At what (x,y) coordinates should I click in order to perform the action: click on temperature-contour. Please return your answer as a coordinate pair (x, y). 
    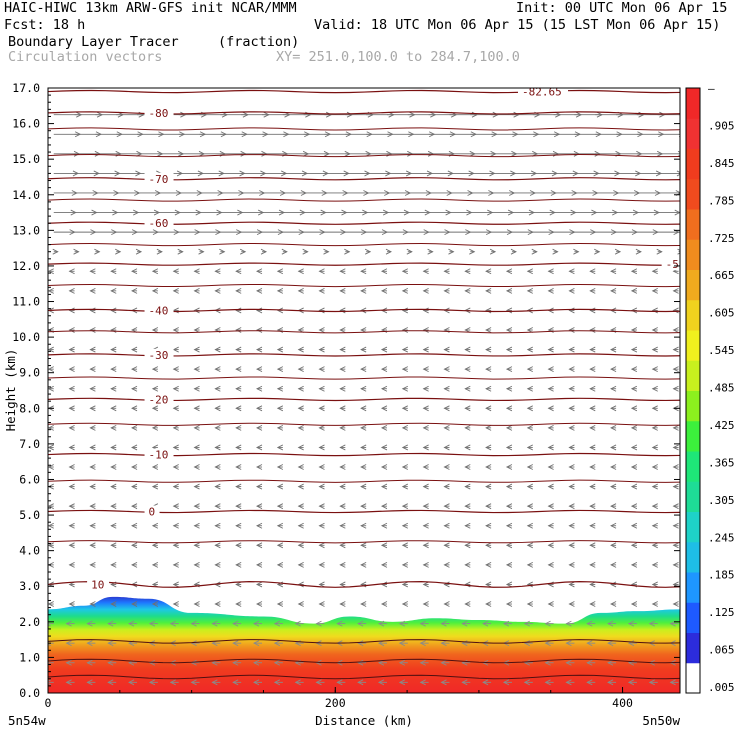
    Looking at the image, I should click on (364, 355).